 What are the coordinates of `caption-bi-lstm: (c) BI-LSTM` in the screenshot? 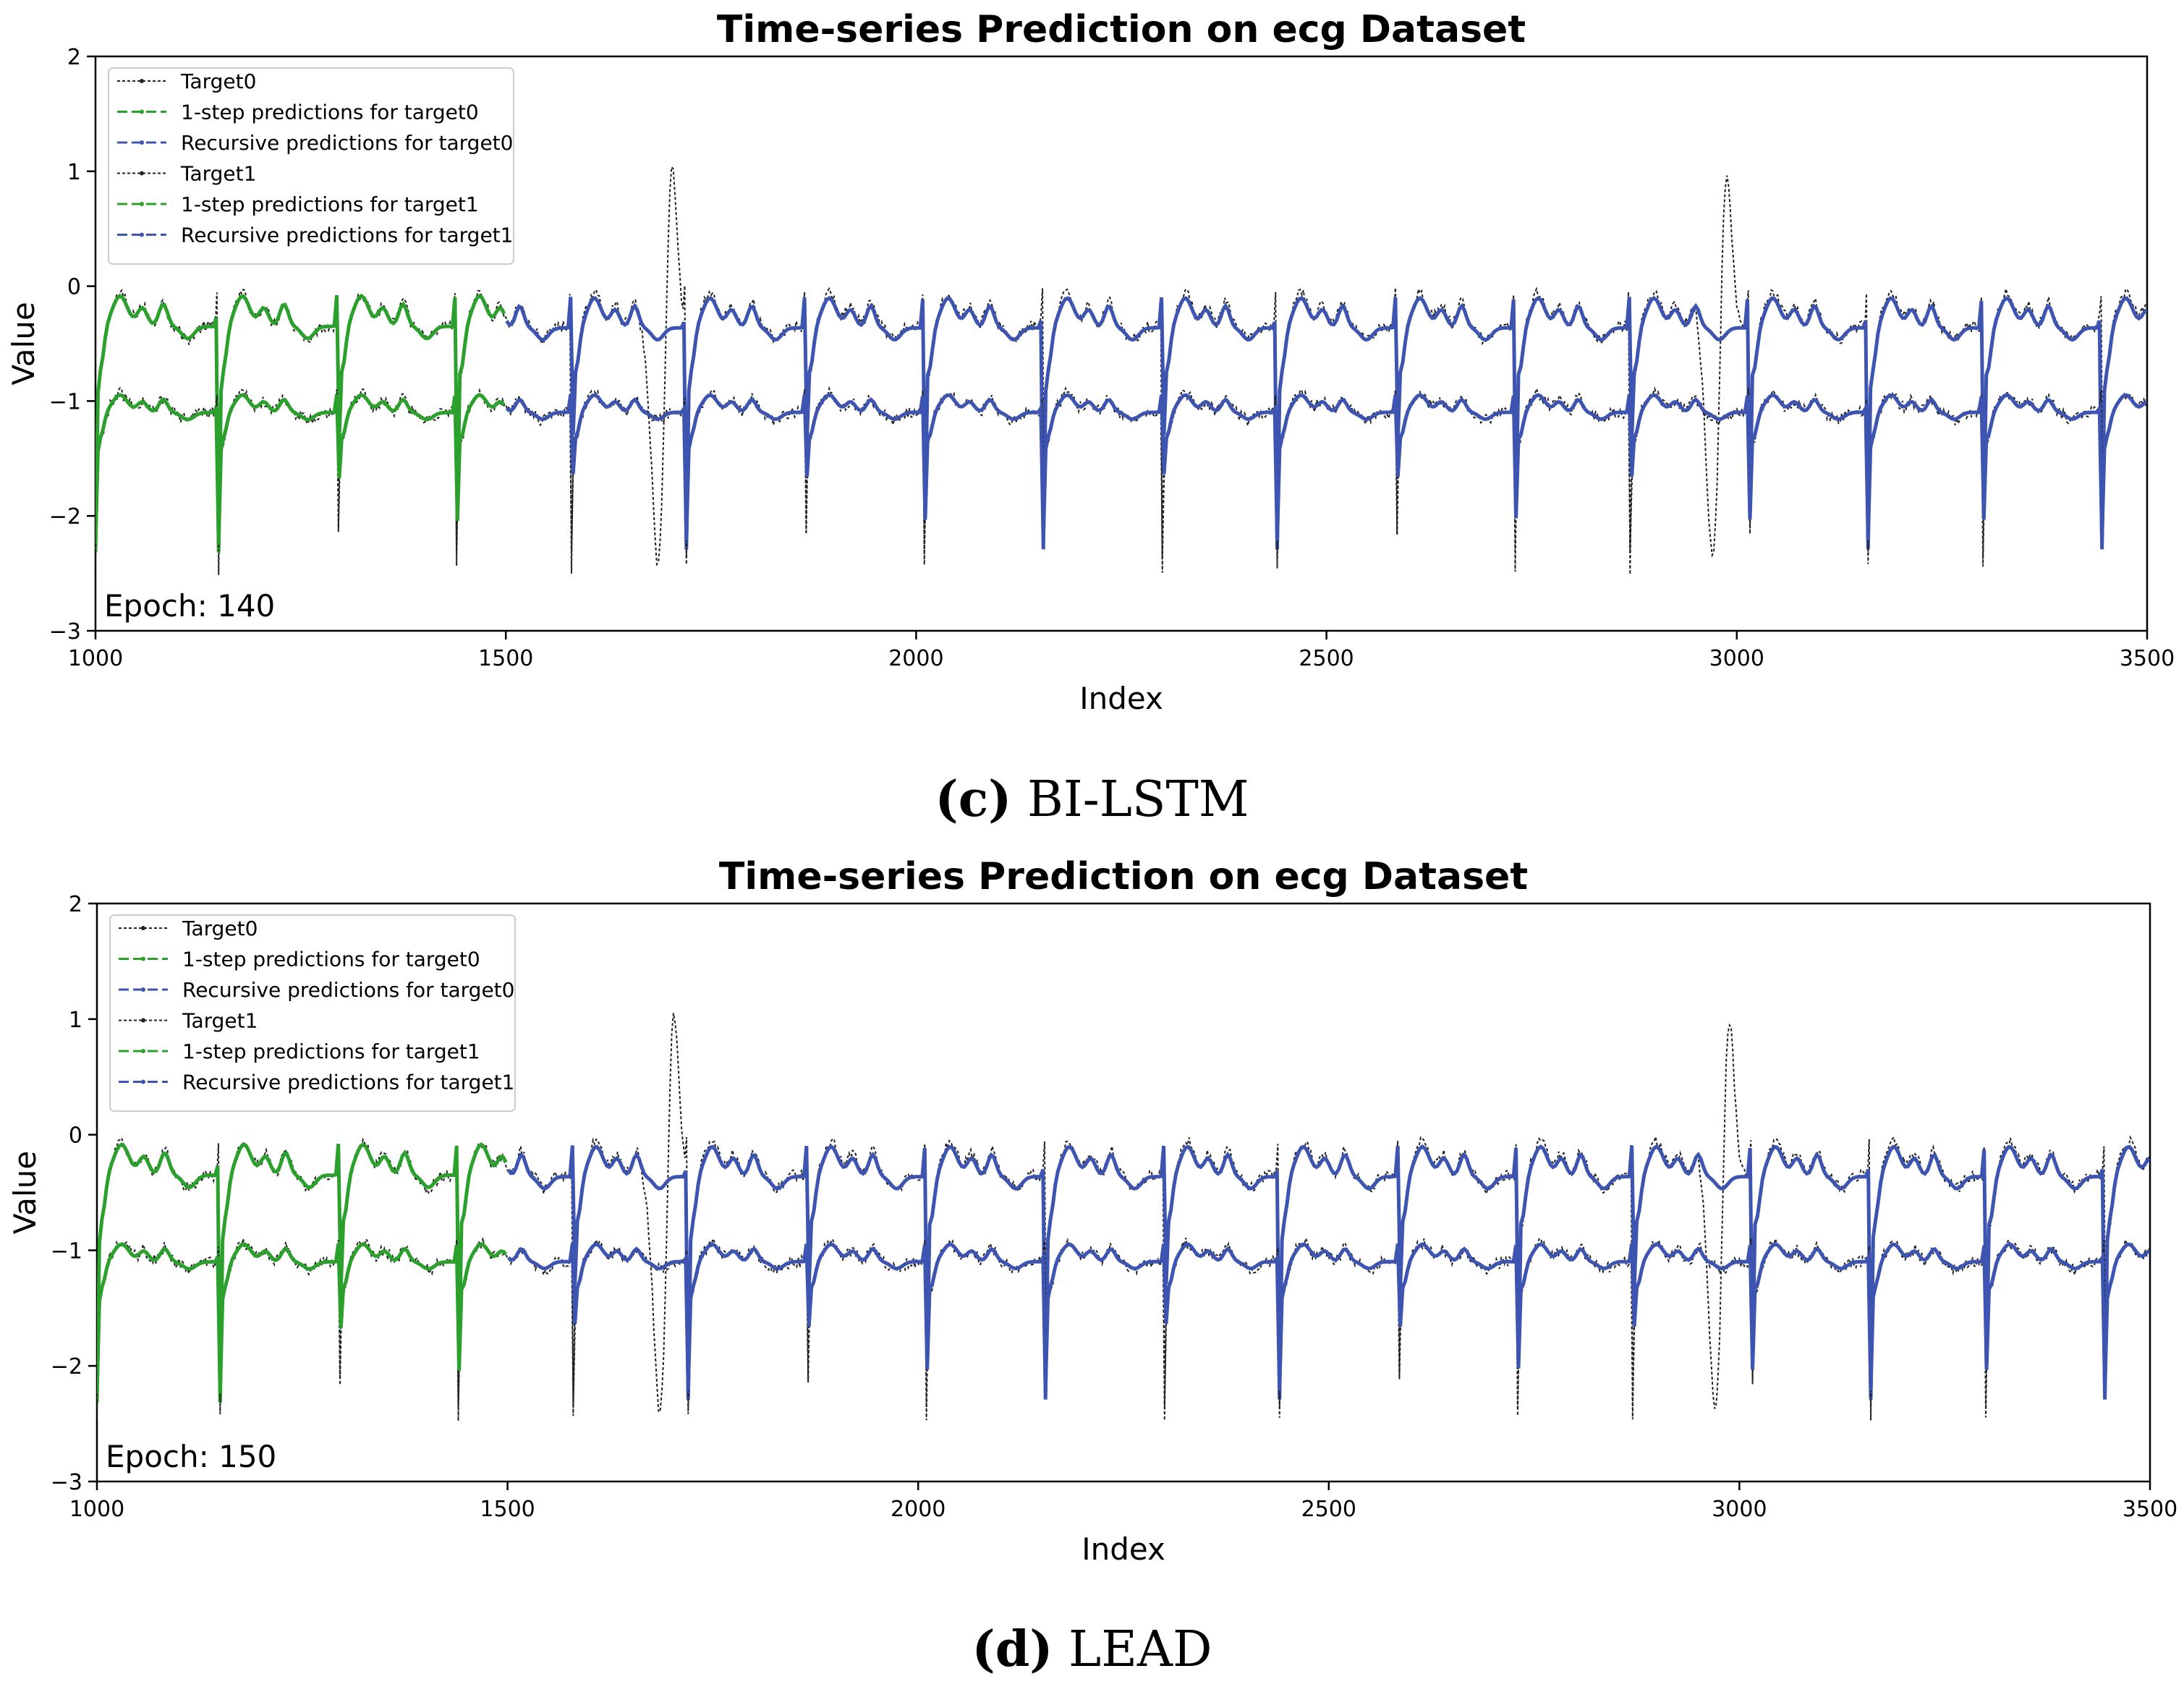 It's located at (1092, 799).